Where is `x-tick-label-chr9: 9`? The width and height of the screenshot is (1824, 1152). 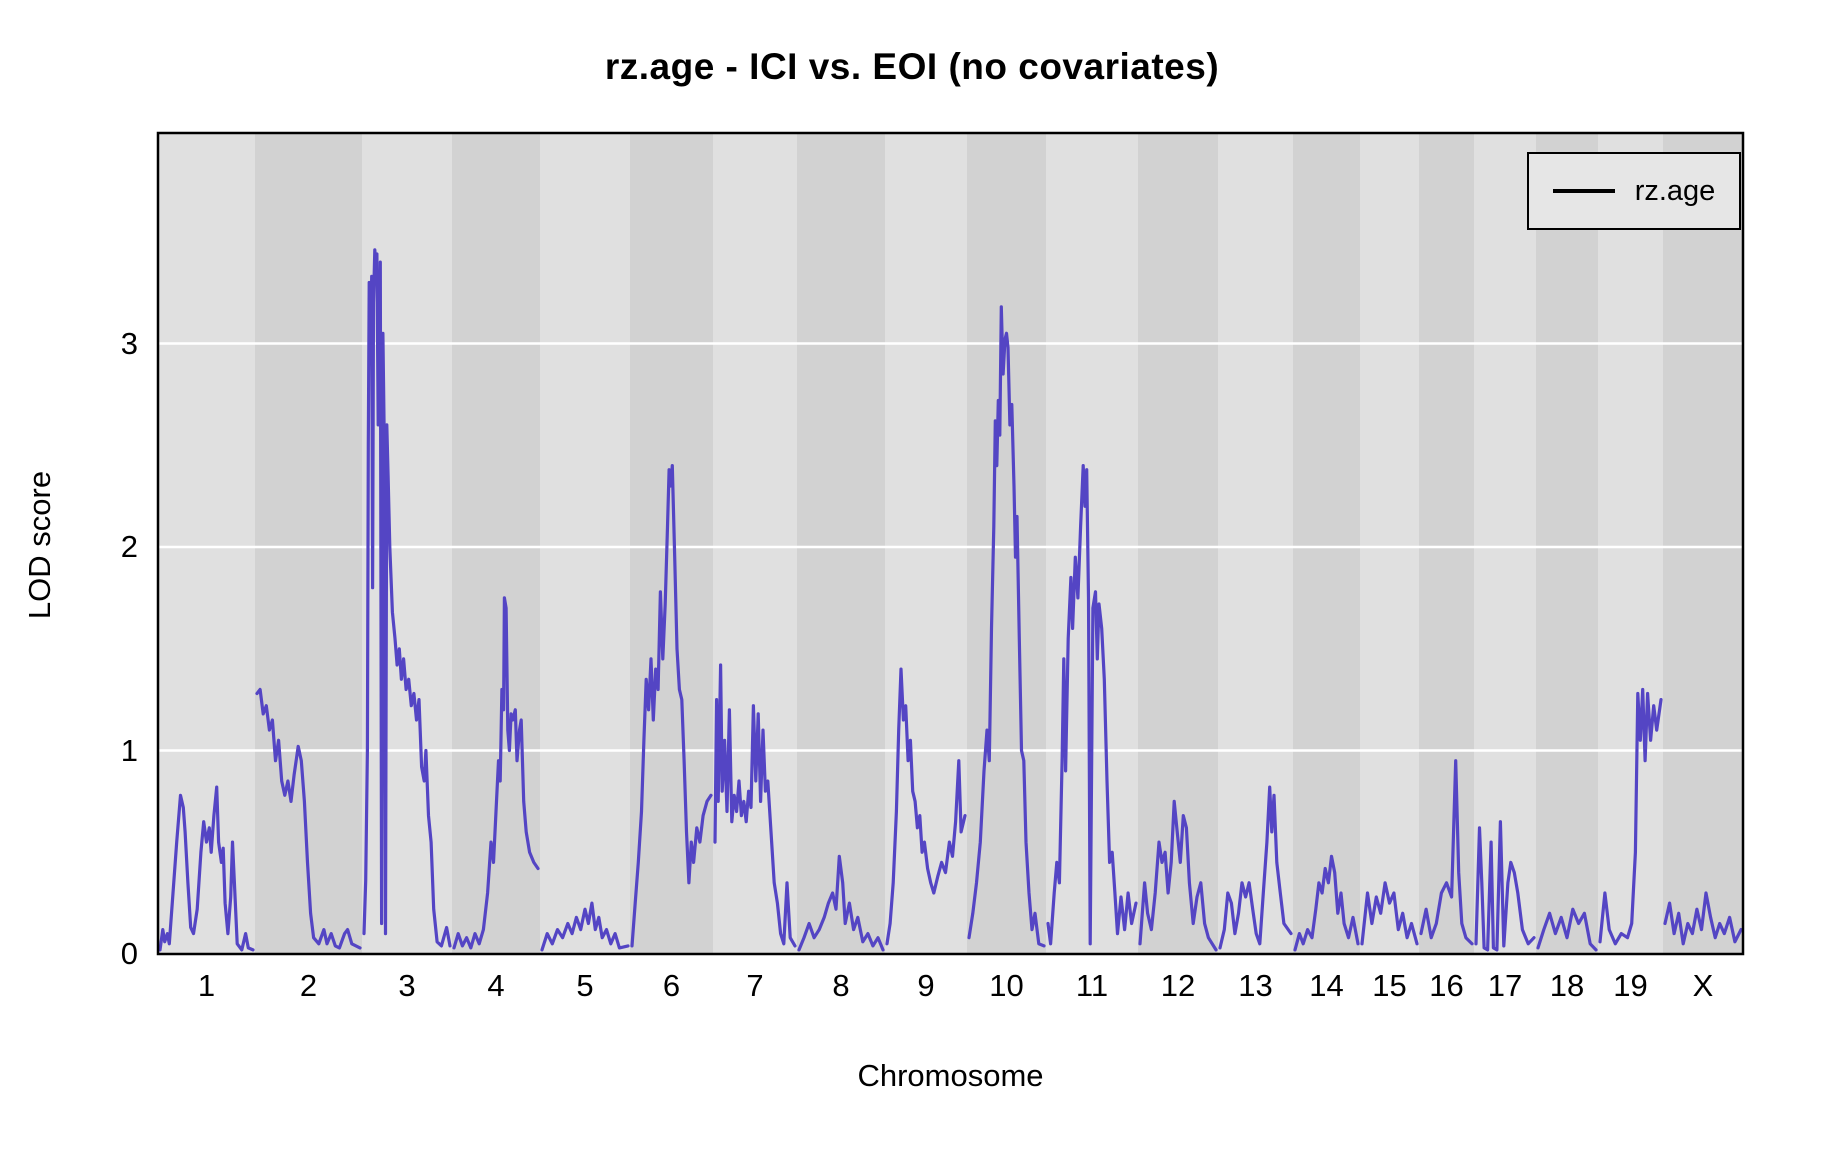 x-tick-label-chr9: 9 is located at coordinates (926, 985).